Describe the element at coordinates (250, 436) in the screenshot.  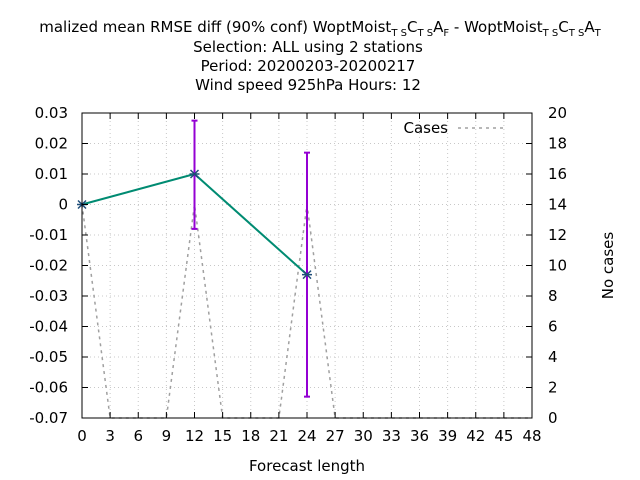
I see `x-tick-label: 18` at that location.